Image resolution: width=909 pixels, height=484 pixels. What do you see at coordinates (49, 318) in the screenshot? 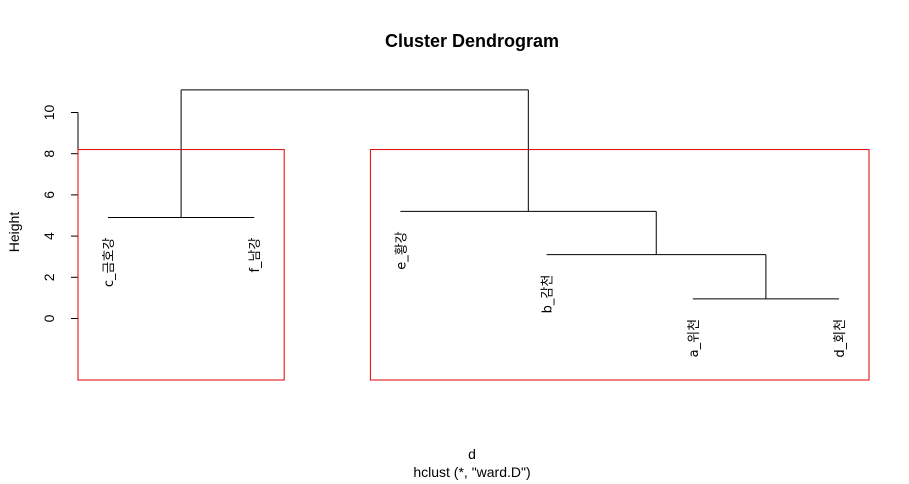
I see `y-tick-label: 0` at bounding box center [49, 318].